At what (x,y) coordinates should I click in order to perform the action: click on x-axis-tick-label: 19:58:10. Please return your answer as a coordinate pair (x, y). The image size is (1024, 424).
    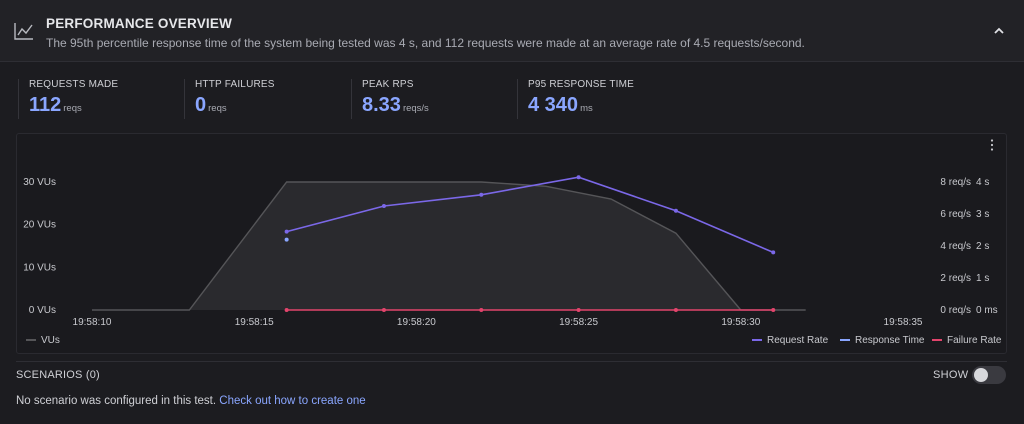
    Looking at the image, I should click on (92, 322).